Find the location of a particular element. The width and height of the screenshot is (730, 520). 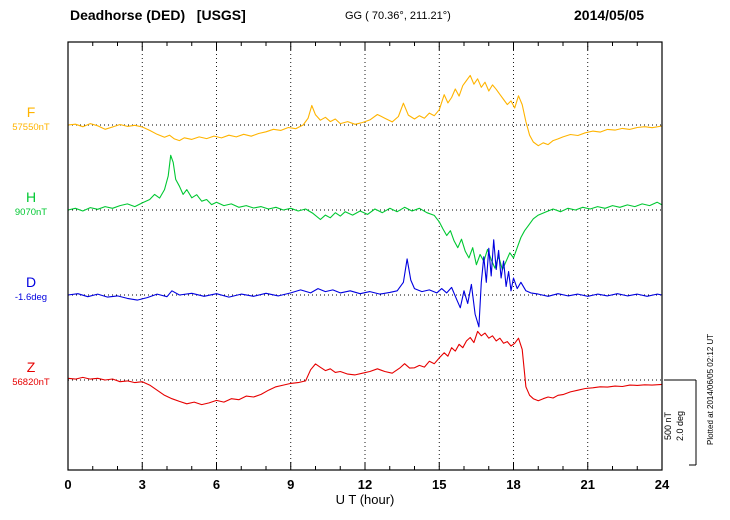

trace-Z is located at coordinates (365, 368).